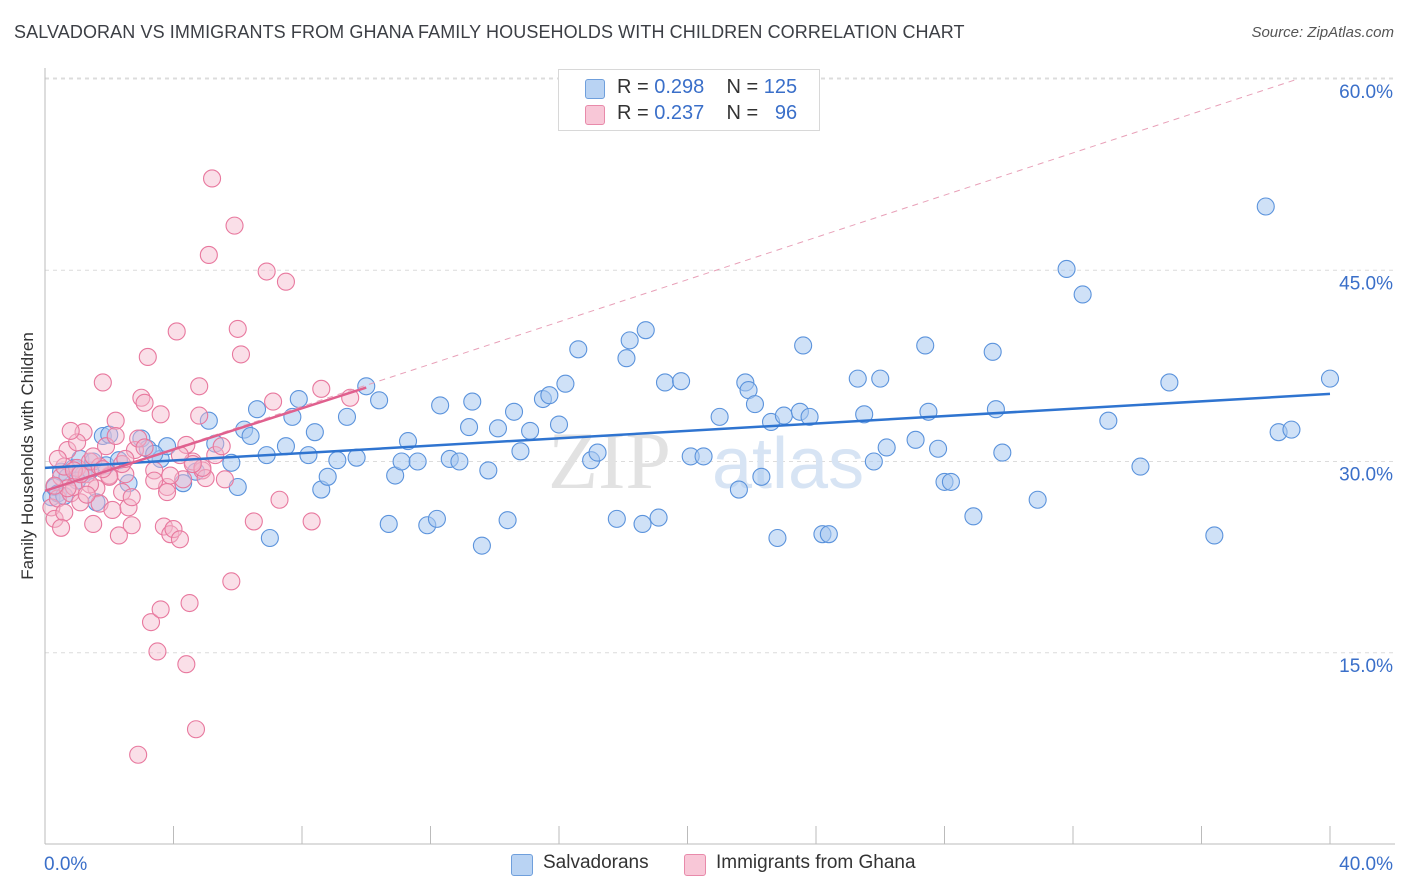 Image resolution: width=1406 pixels, height=892 pixels. Describe the element at coordinates (65, 864) in the screenshot. I see `x-tick-label-min: 0.0%` at that location.